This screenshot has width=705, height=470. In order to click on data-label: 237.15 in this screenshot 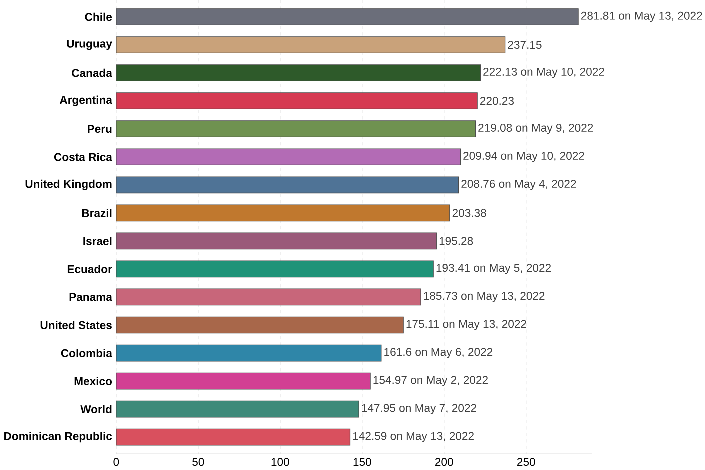, I will do `click(525, 45)`.